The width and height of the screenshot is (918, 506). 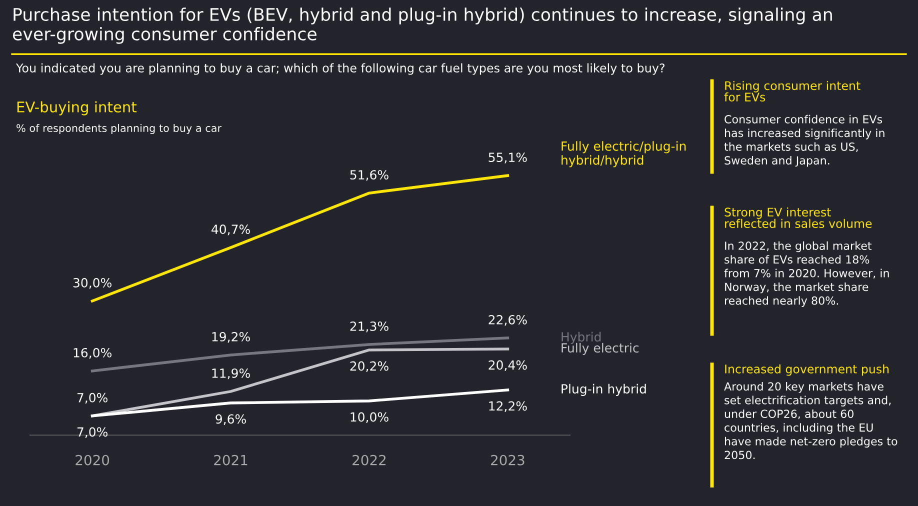 What do you see at coordinates (581, 338) in the screenshot?
I see `text: Hybrid` at bounding box center [581, 338].